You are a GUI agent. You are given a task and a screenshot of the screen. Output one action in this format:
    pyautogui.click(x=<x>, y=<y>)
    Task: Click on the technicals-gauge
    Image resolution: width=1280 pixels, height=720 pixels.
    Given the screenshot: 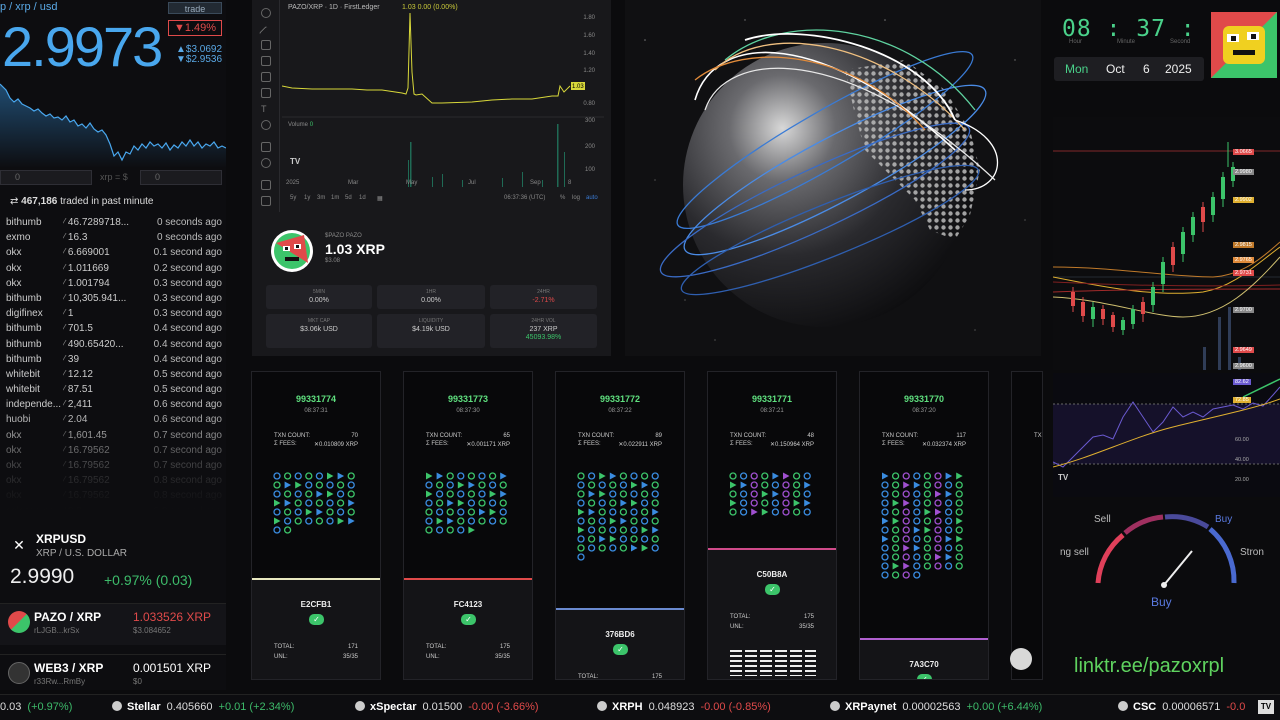 What is the action you would take?
    pyautogui.click(x=1166, y=551)
    